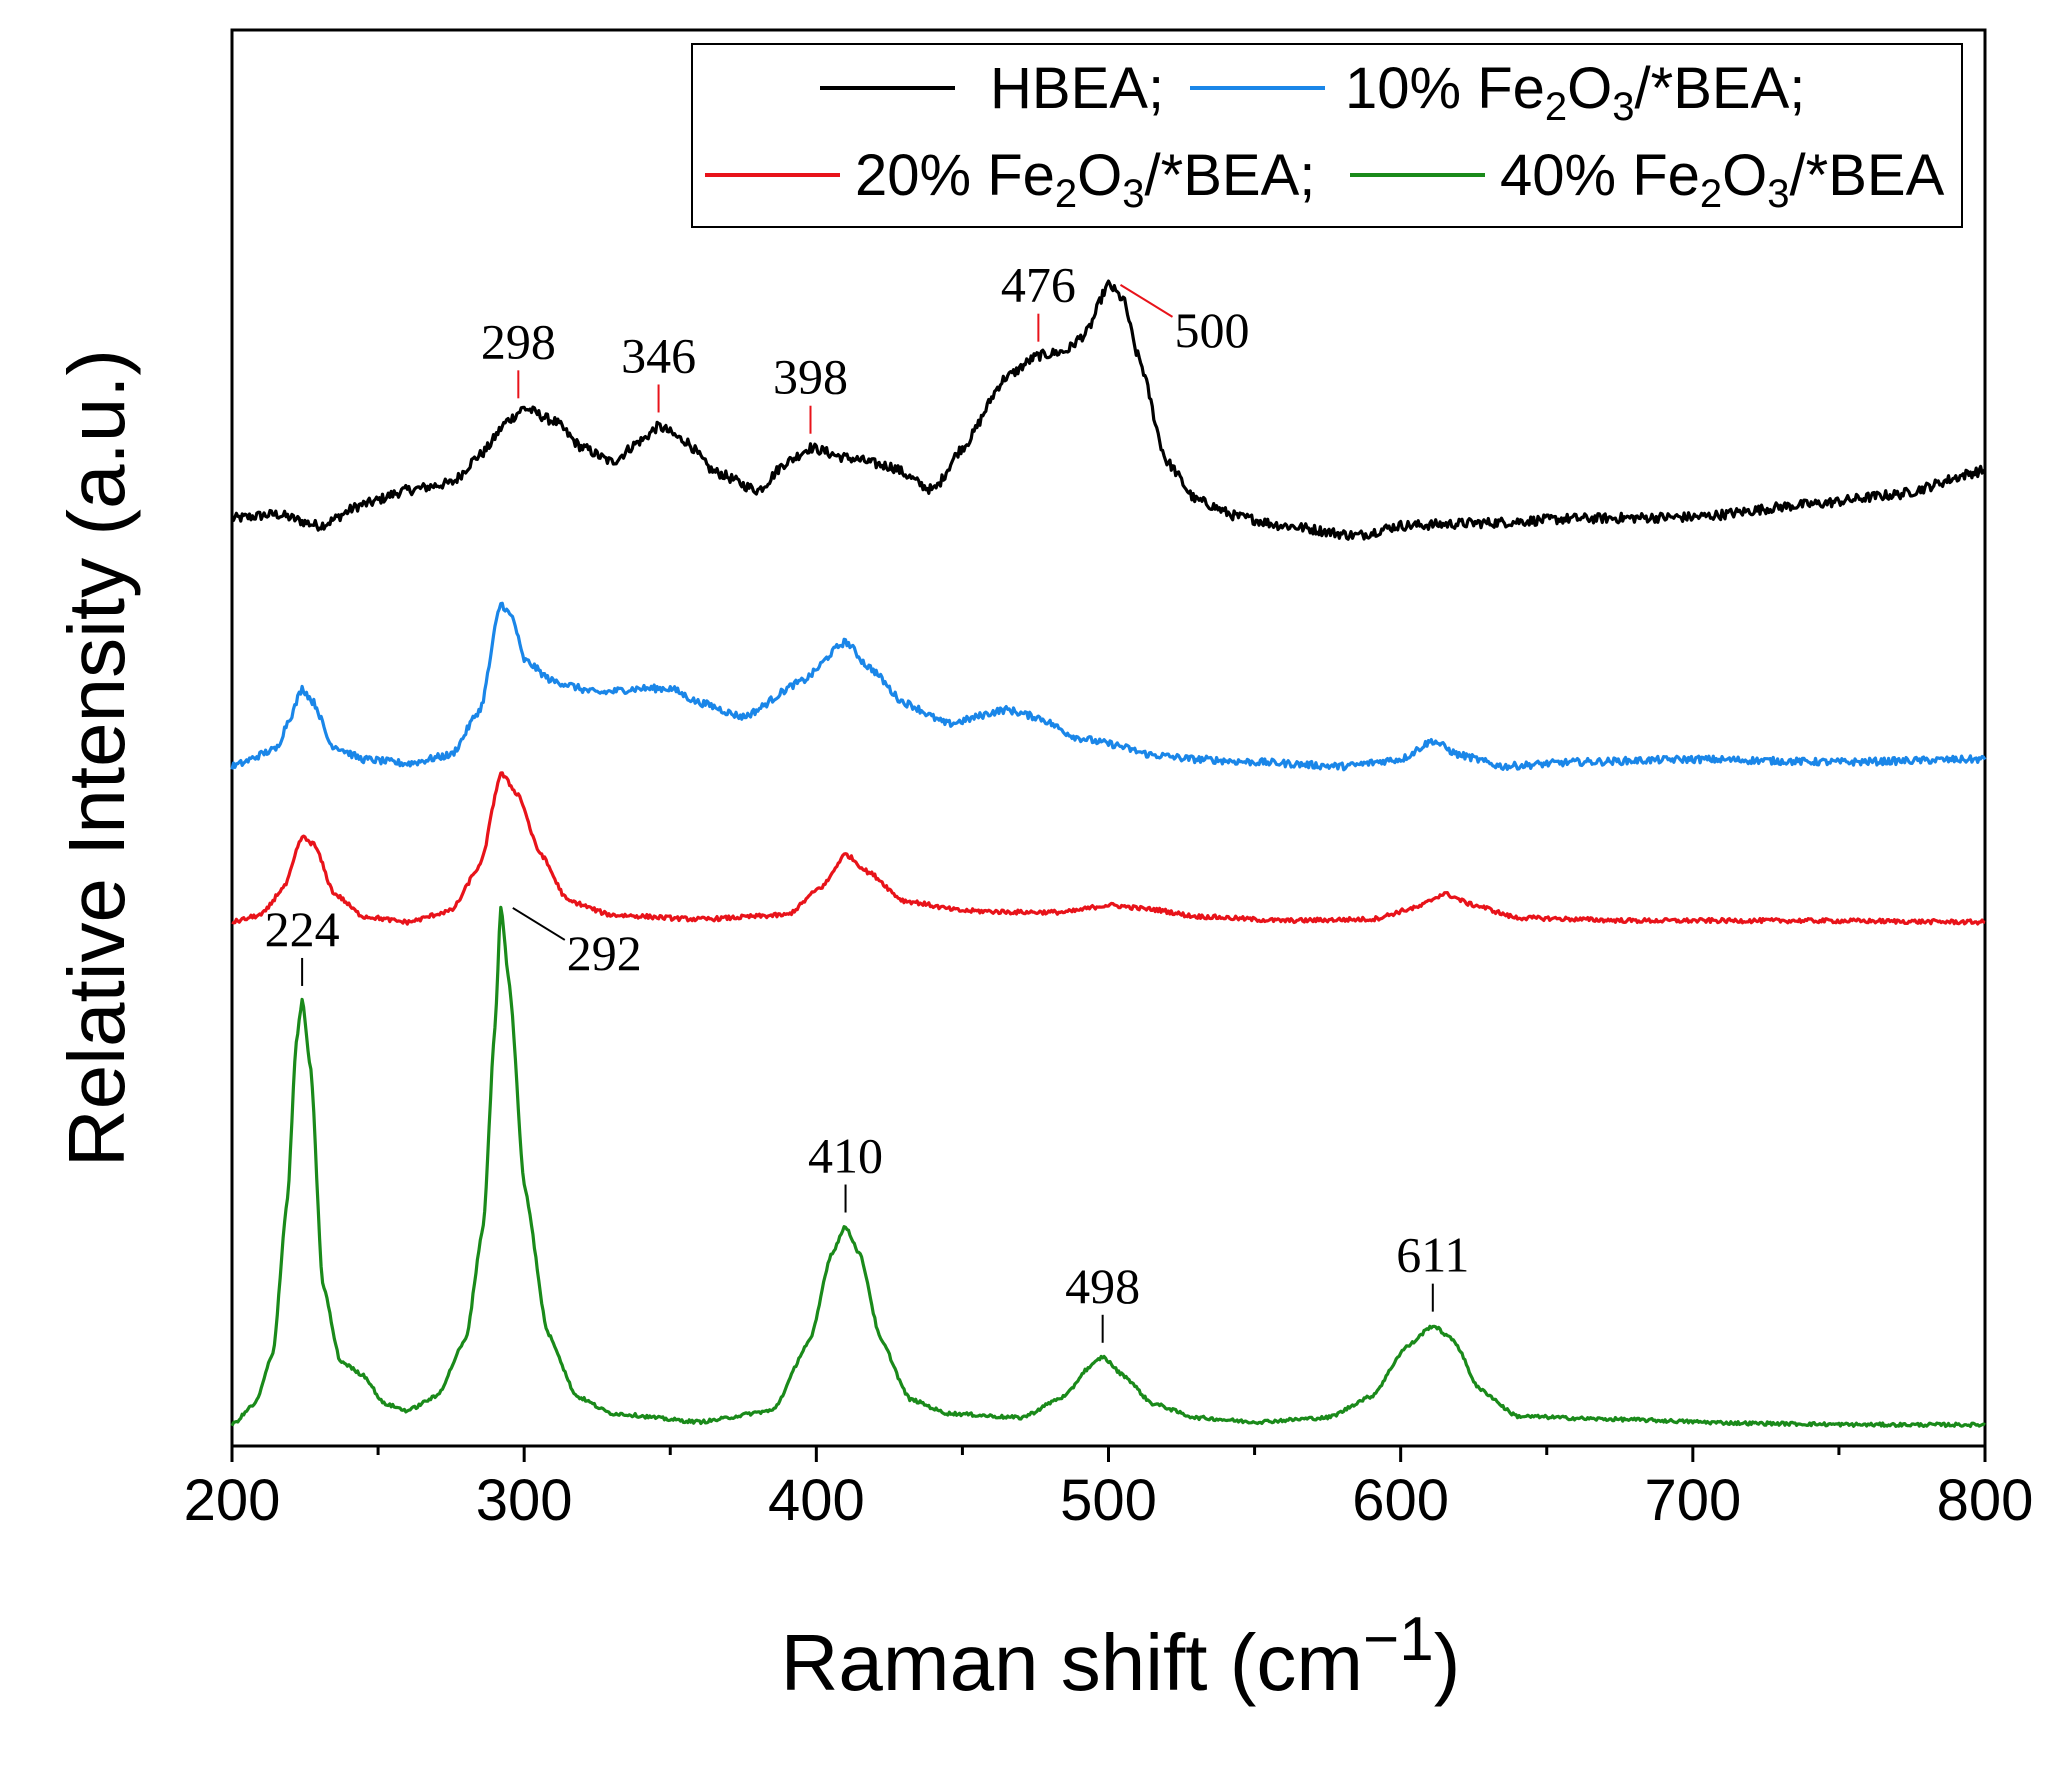 This screenshot has height=1765, width=2058. Describe the element at coordinates (1077, 88) in the screenshot. I see `legend-entry-label: HBEA;` at that location.